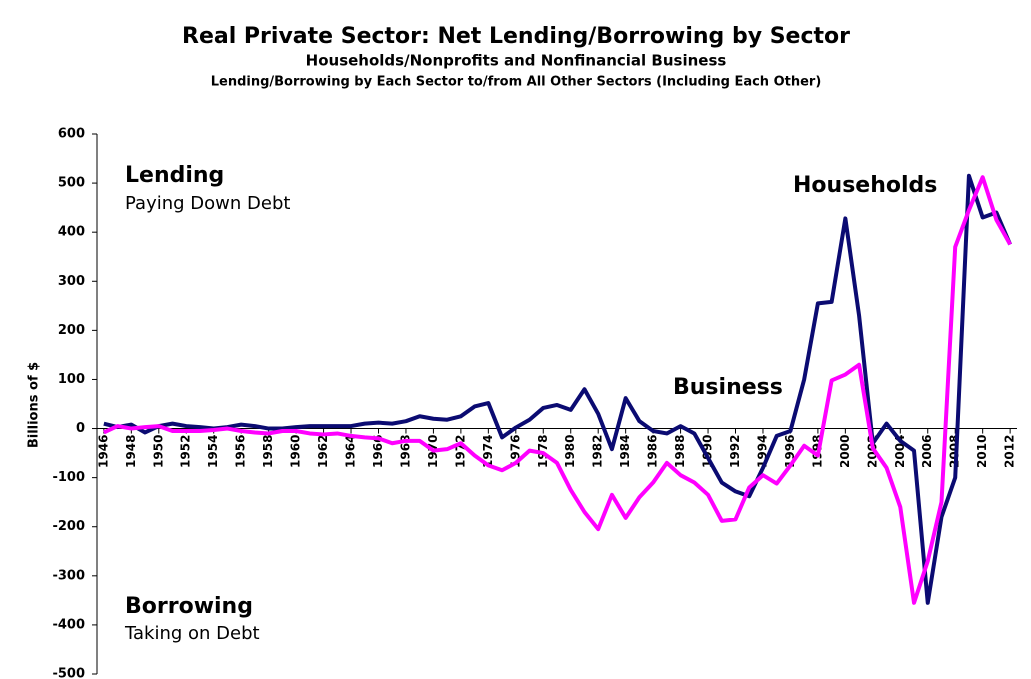  Describe the element at coordinates (1010, 451) in the screenshot. I see `x-tick-label: 2012` at that location.